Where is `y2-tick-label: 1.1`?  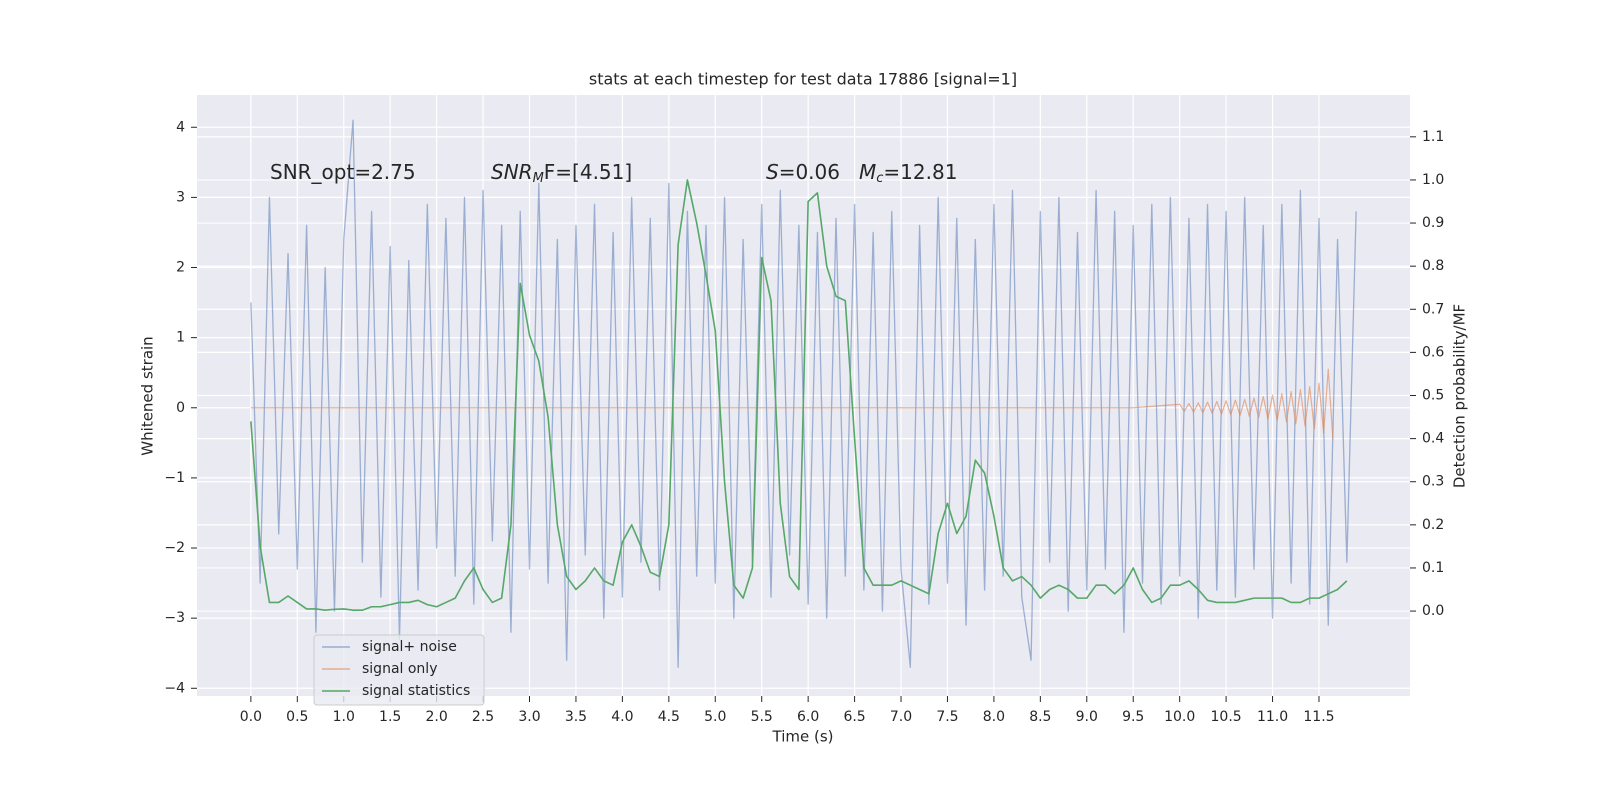 y2-tick-label: 1.1 is located at coordinates (1433, 137).